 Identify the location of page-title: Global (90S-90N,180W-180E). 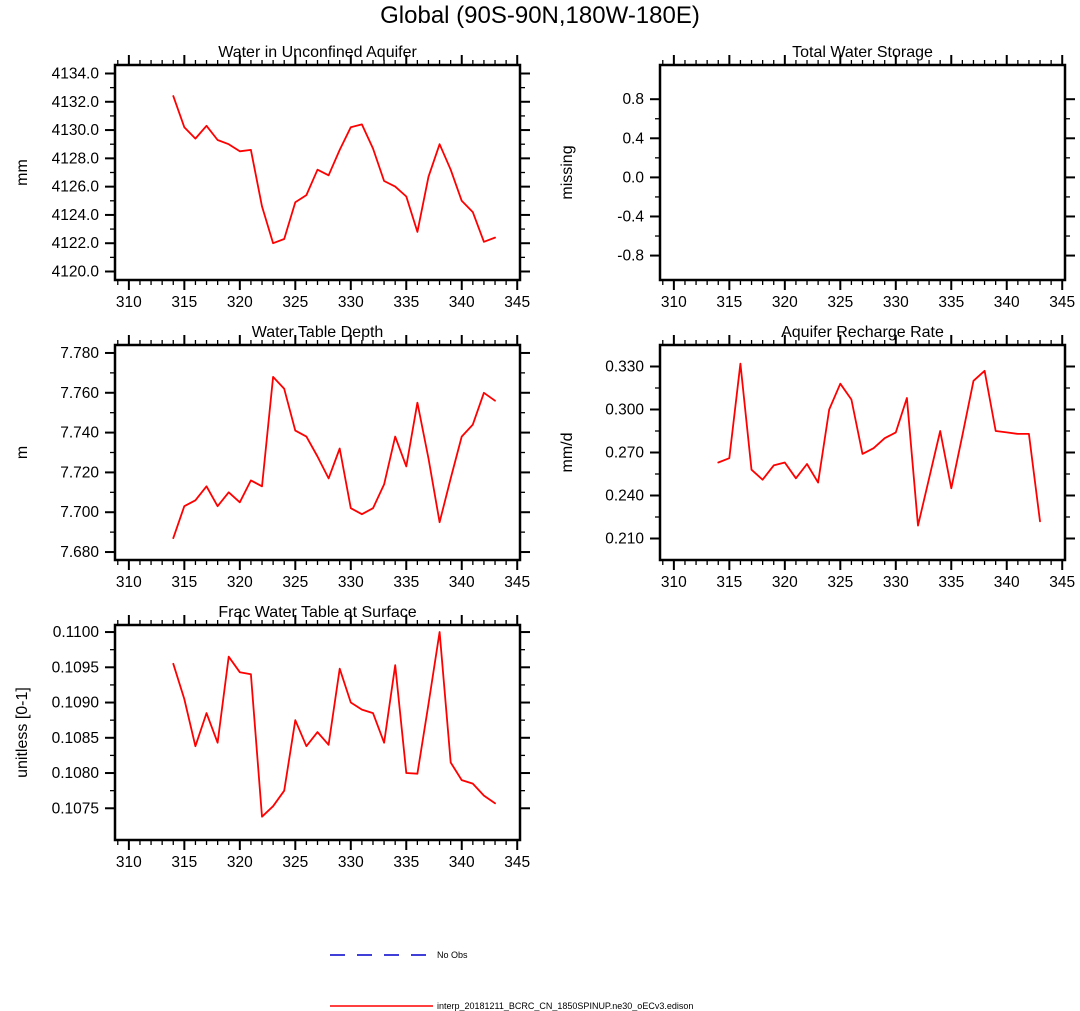
(540, 15).